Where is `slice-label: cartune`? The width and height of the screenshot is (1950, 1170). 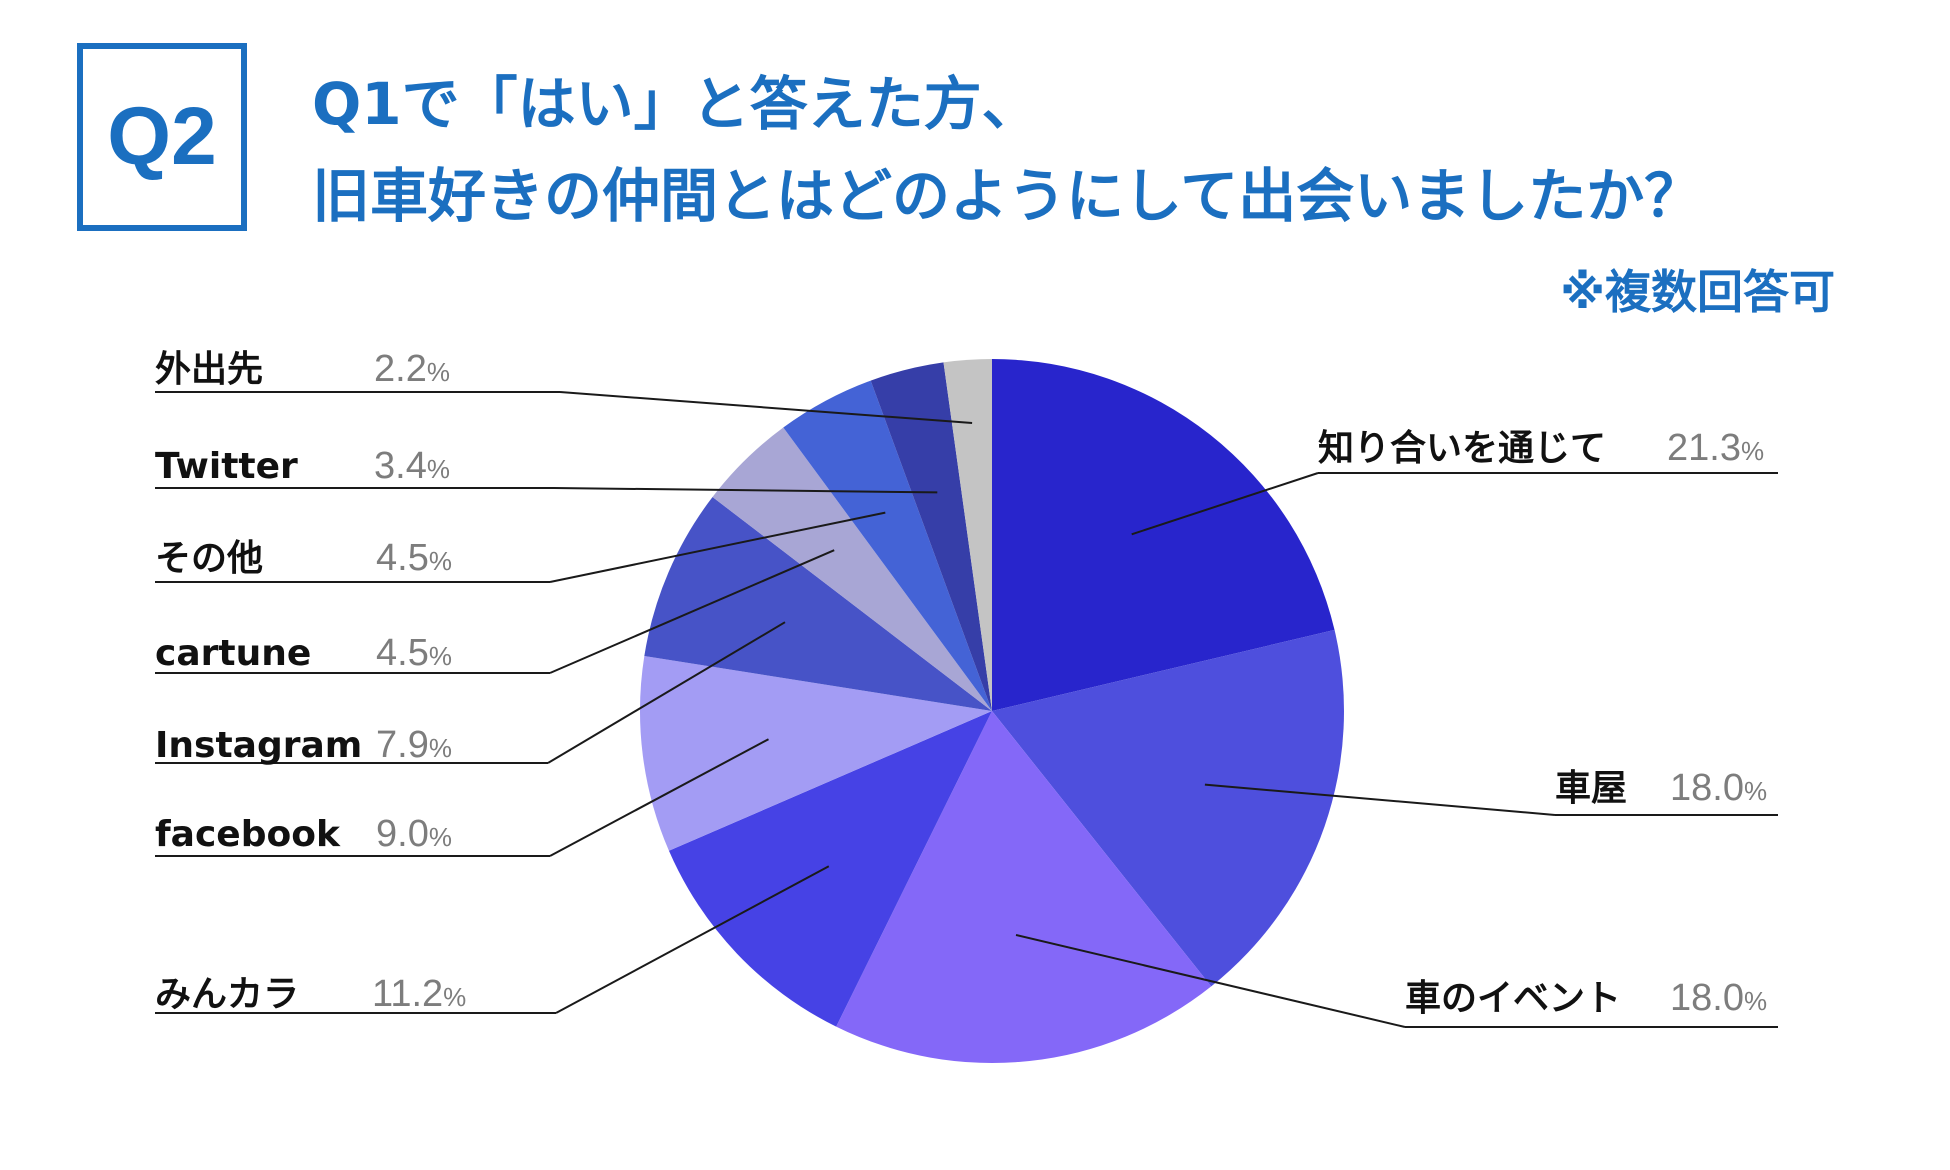 slice-label: cartune is located at coordinates (233, 653).